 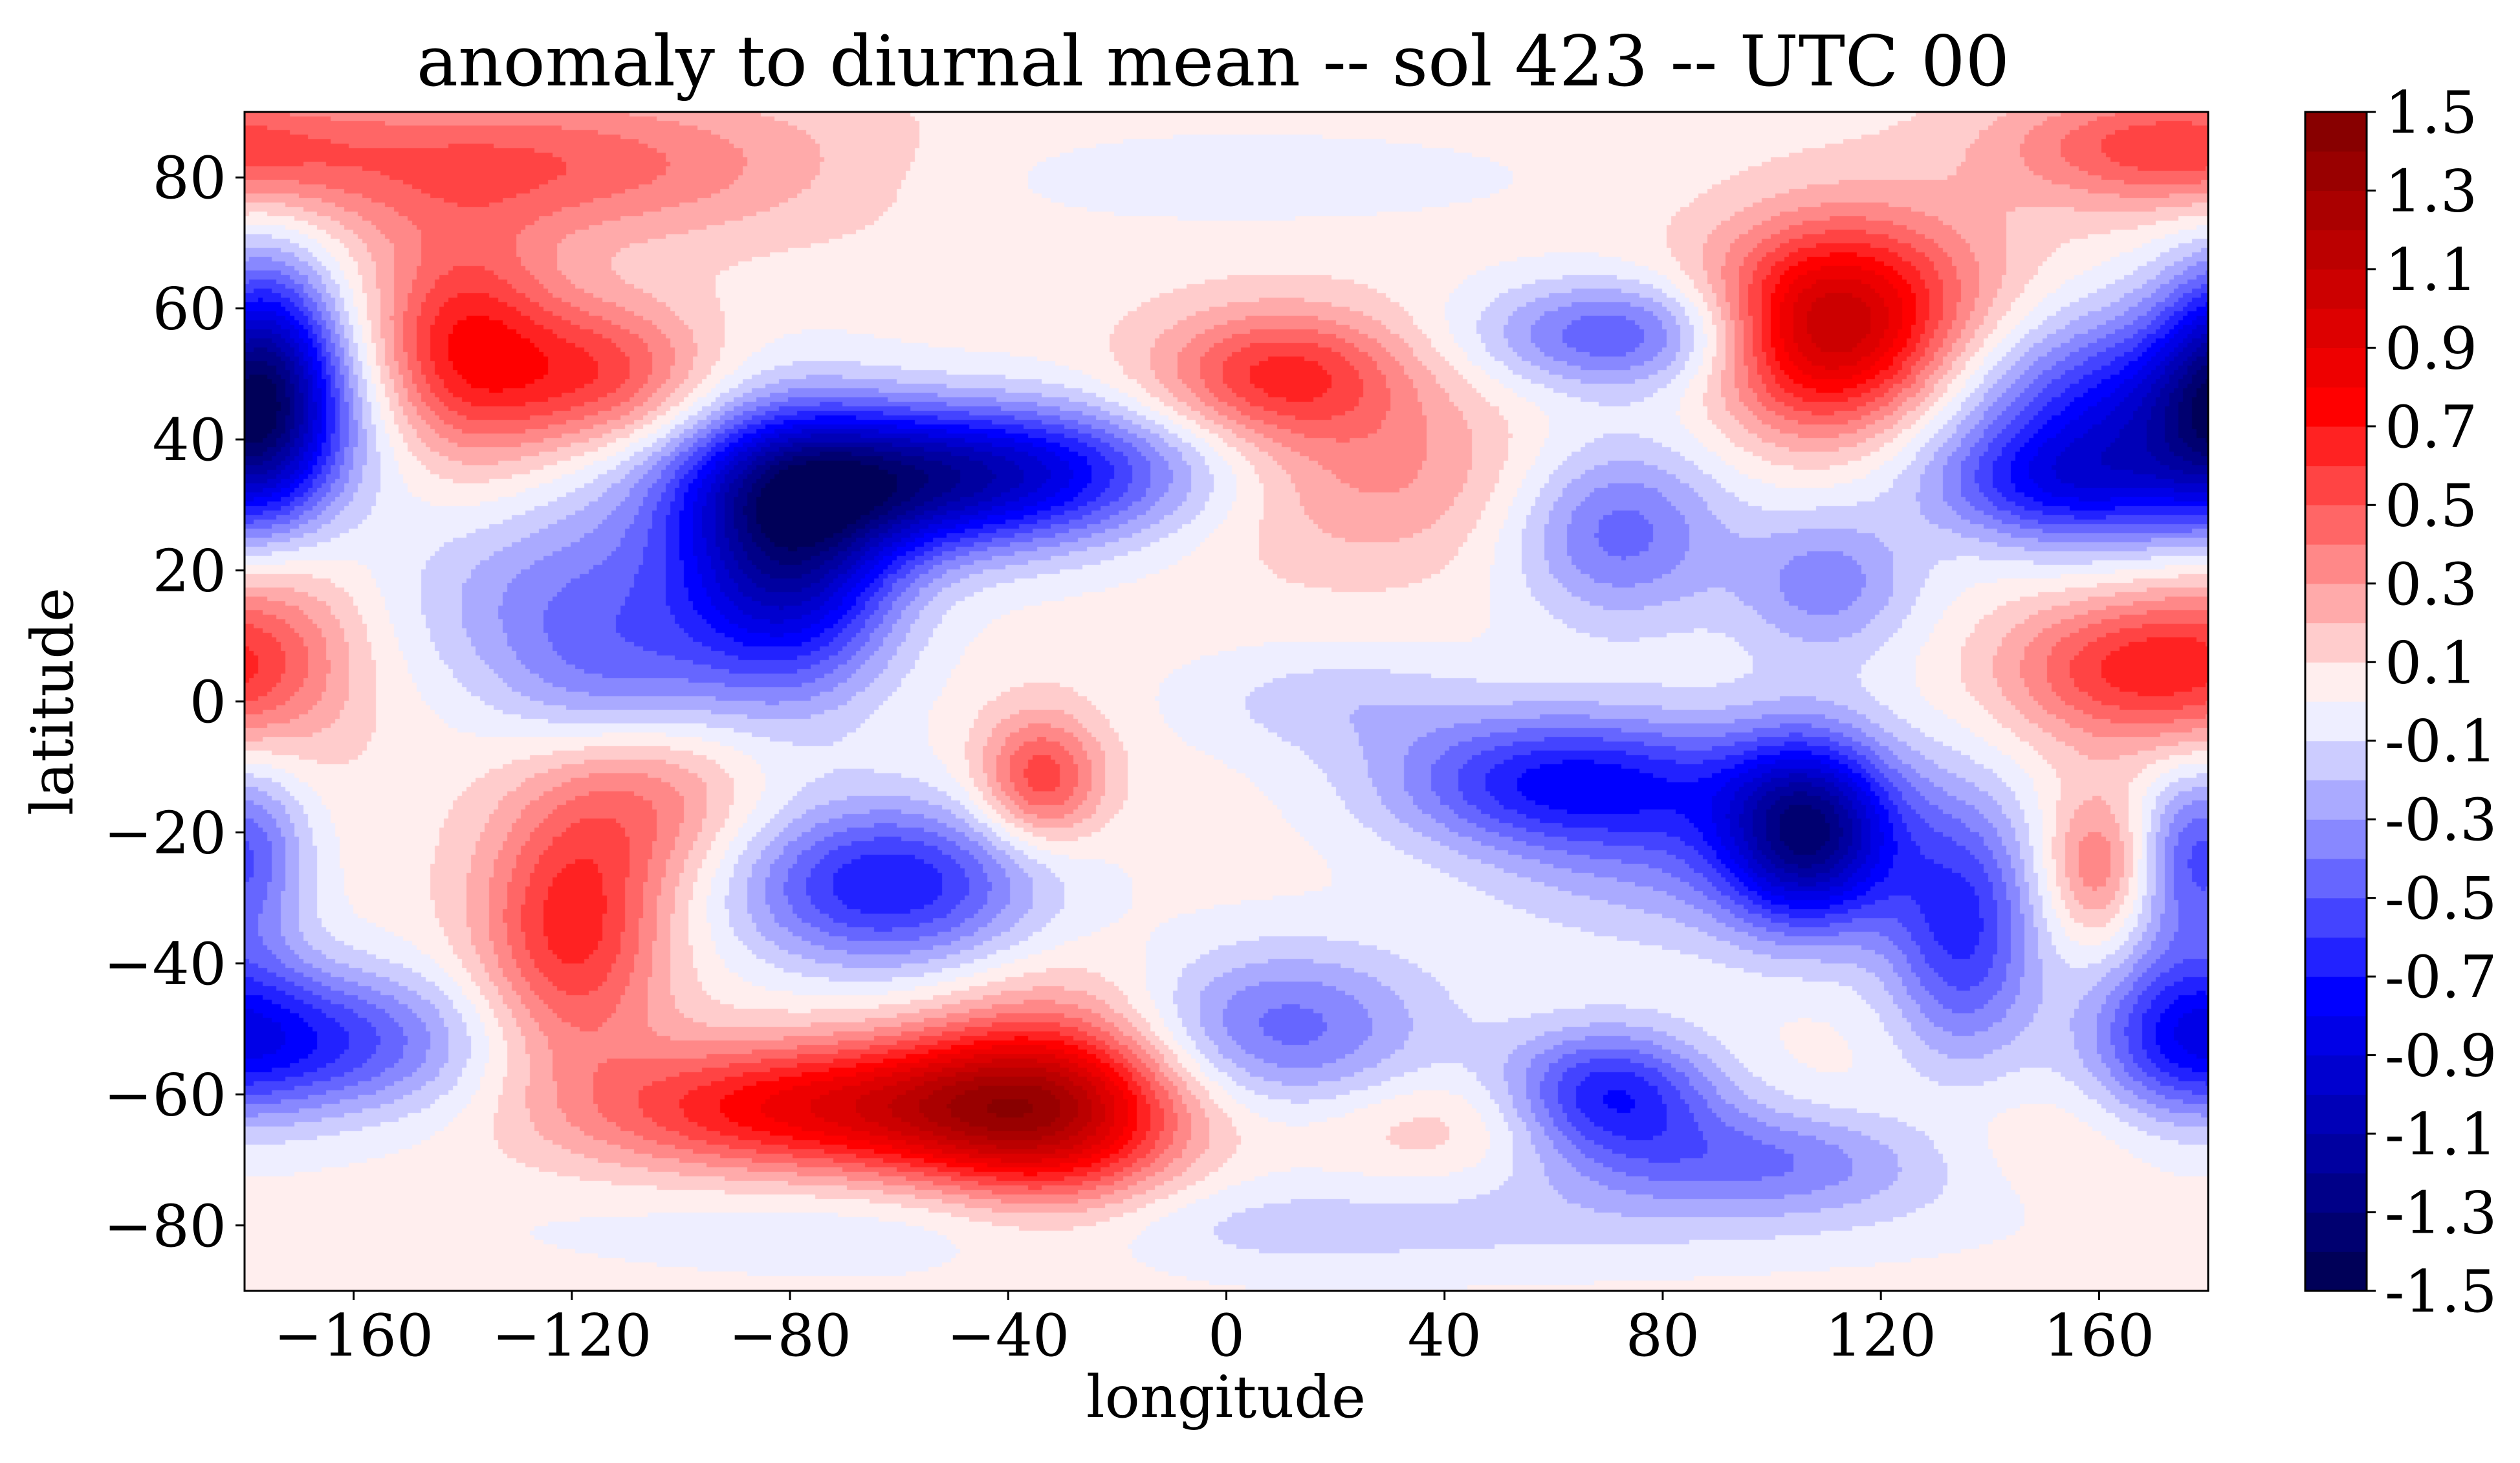 What do you see at coordinates (1880, 1336) in the screenshot?
I see `x-tick-label: 120` at bounding box center [1880, 1336].